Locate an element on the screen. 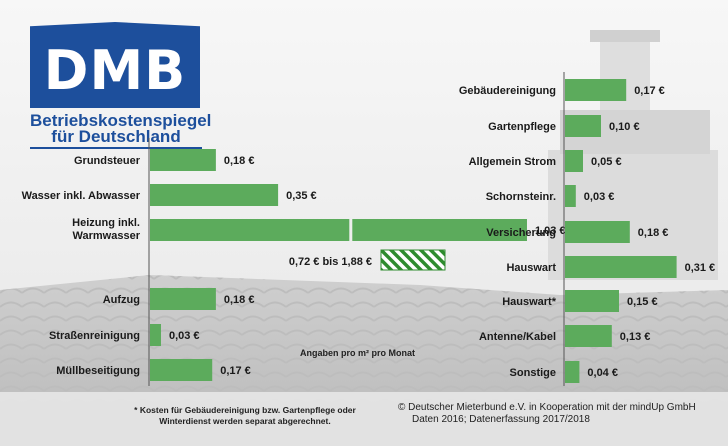 The height and width of the screenshot is (446, 728). value-label: 0,31 € is located at coordinates (700, 268).